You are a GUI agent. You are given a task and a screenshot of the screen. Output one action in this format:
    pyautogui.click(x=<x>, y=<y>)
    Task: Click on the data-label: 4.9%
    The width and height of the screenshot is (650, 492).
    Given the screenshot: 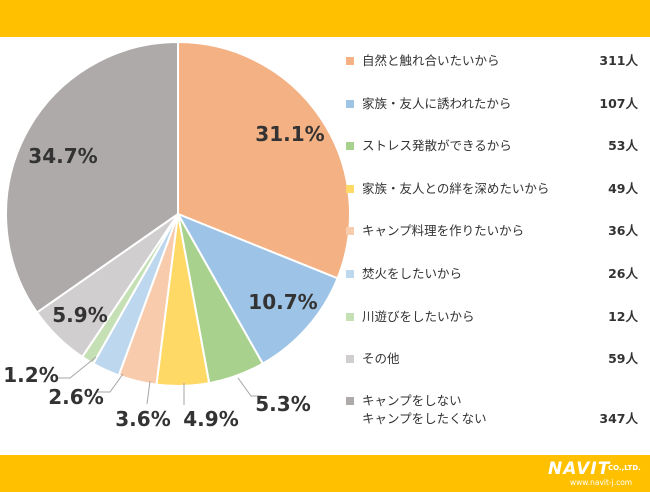 What is the action you would take?
    pyautogui.click(x=210, y=419)
    